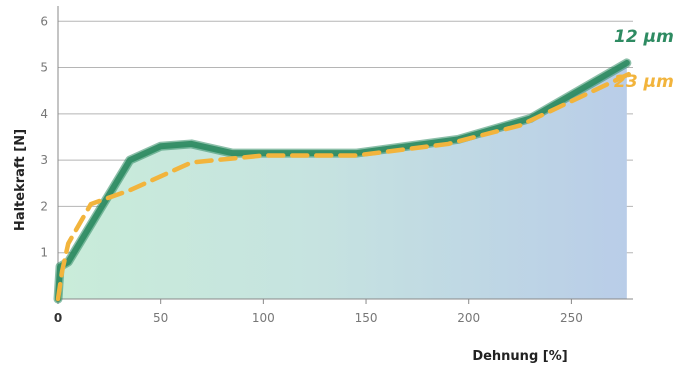 This screenshot has width=692, height=369. Describe the element at coordinates (44, 253) in the screenshot. I see `y-tick-label: 1` at that location.